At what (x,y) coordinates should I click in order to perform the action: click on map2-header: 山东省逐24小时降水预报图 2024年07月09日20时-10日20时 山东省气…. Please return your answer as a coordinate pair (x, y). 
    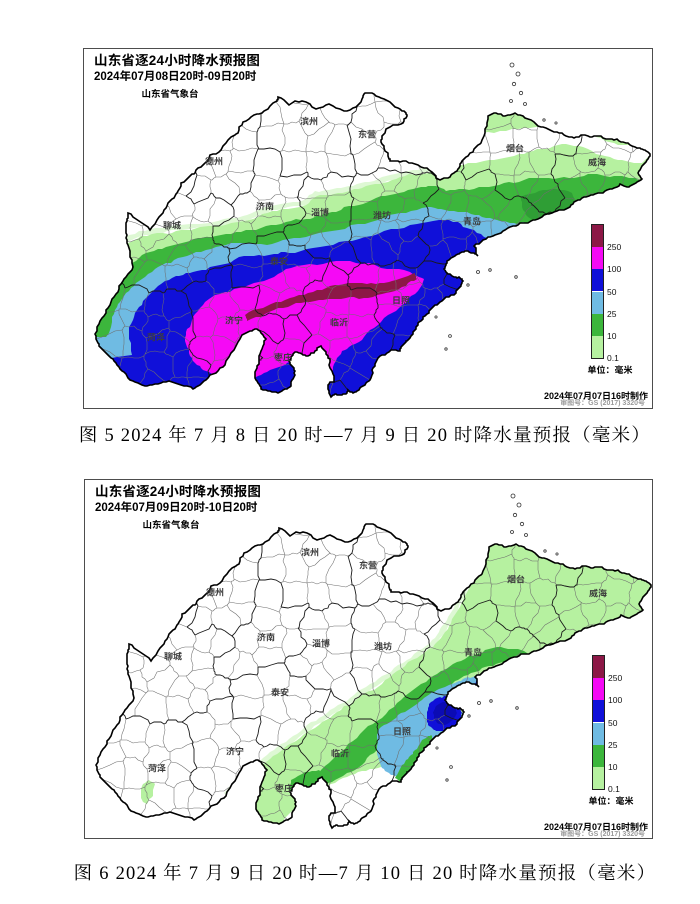
    Looking at the image, I should click on (178, 507).